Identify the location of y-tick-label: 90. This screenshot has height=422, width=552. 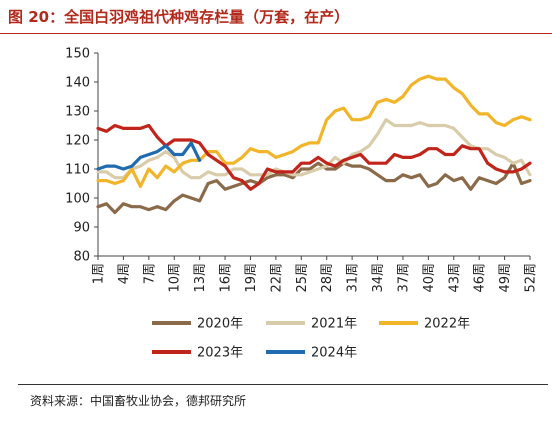
(81, 228).